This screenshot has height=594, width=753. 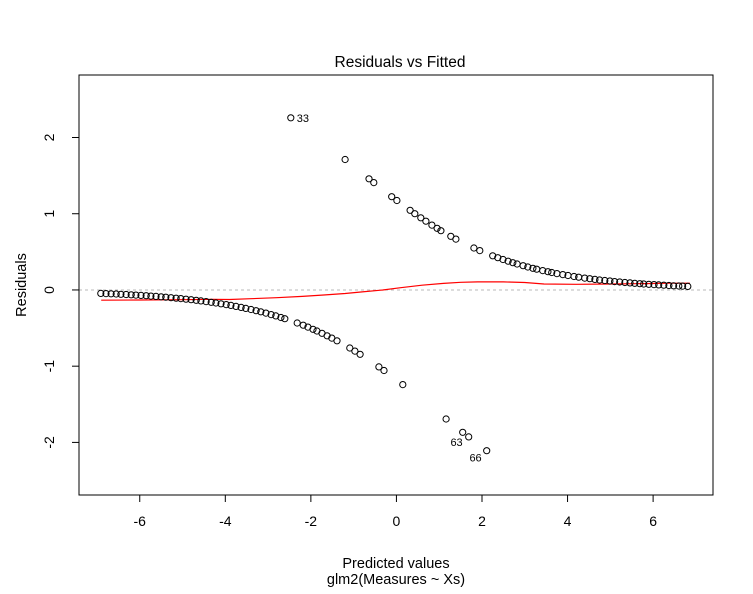 I want to click on x-axis-label: Predicted values, so click(x=395, y=564).